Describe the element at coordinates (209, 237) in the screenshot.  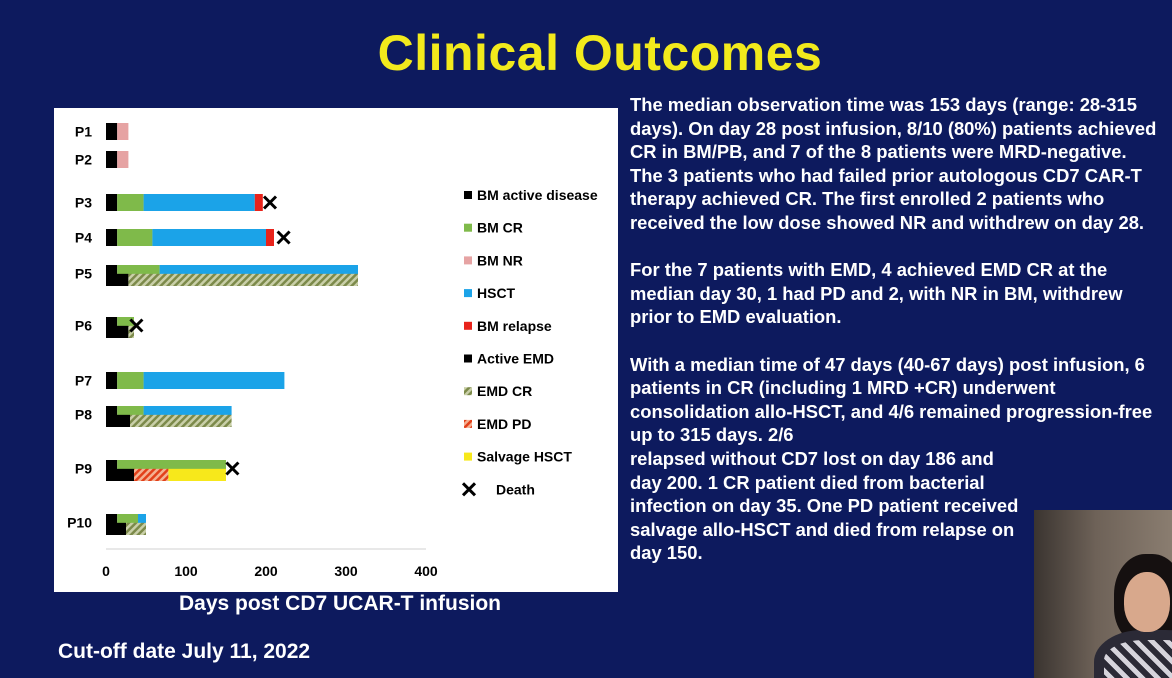
I see `bar-p4-hsct` at that location.